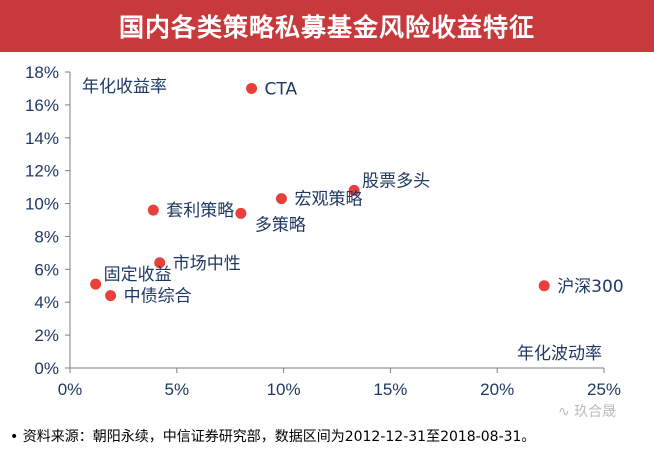 The image size is (654, 449). What do you see at coordinates (46, 236) in the screenshot?
I see `y-tick-label: 8%` at bounding box center [46, 236].